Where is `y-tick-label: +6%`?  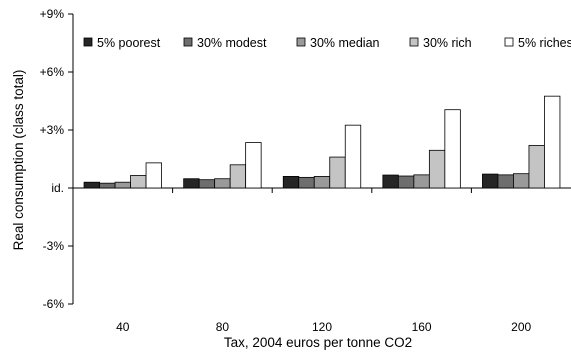
y-tick-label: +6% is located at coordinates (52, 72).